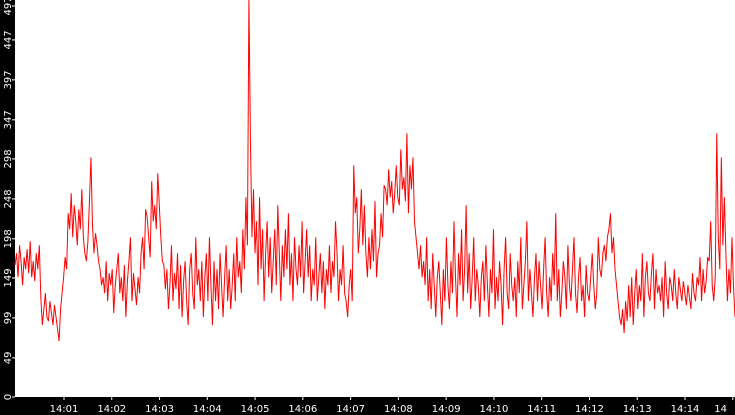 This screenshot has height=415, width=735. I want to click on y-tick-label: 198, so click(8, 238).